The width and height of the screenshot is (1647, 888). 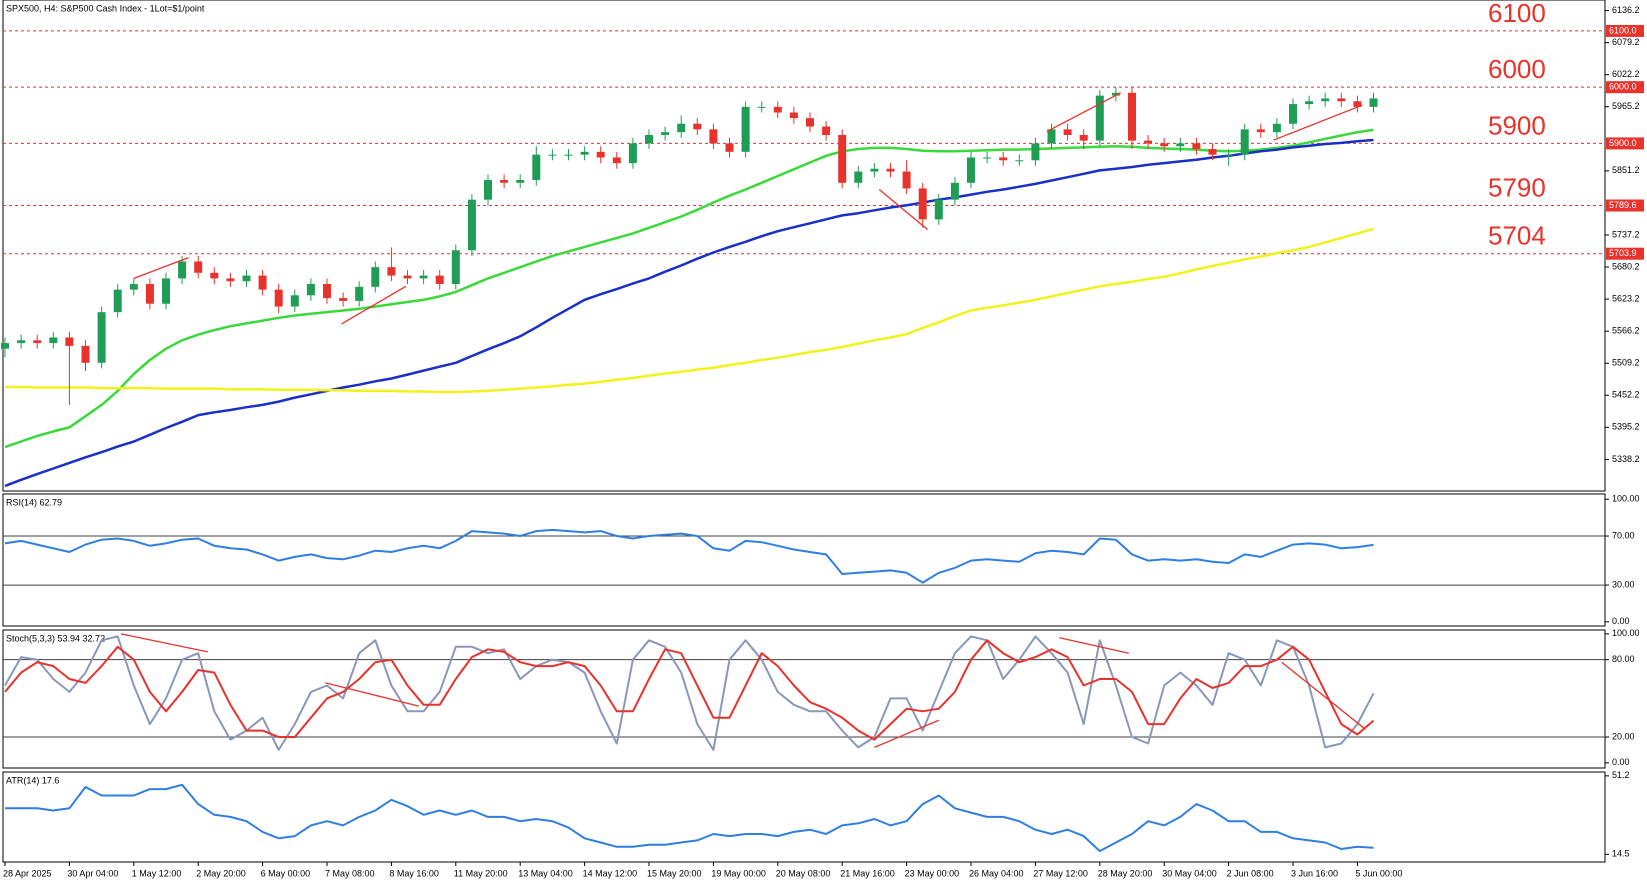 I want to click on indicator-title: Stoch(5,3,3) 53.94 32.72, so click(x=55, y=638).